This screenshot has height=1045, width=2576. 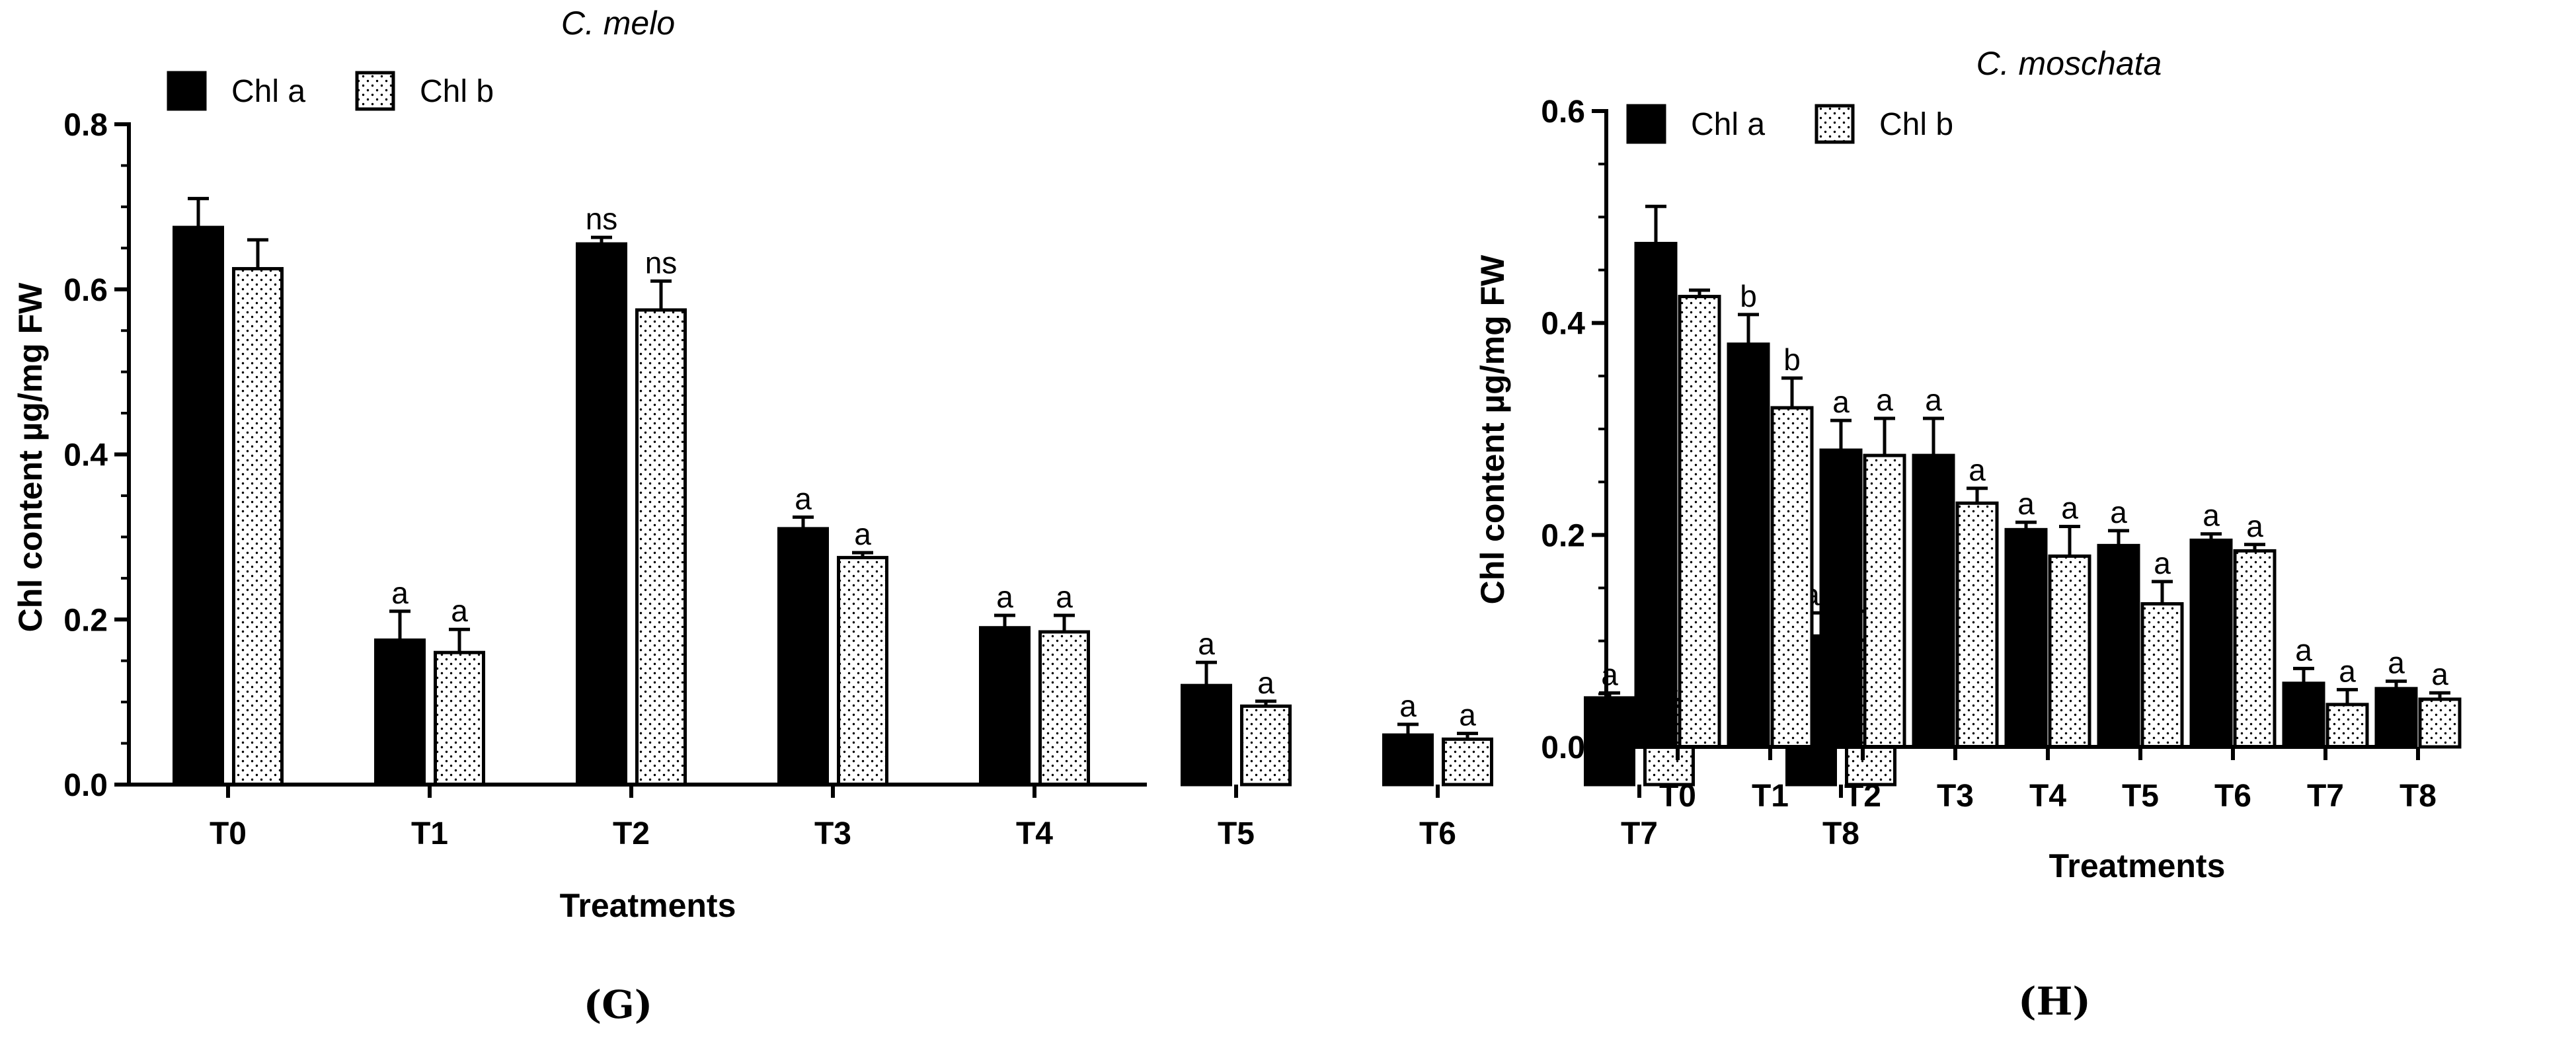 I want to click on significance-label: ns, so click(x=602, y=219).